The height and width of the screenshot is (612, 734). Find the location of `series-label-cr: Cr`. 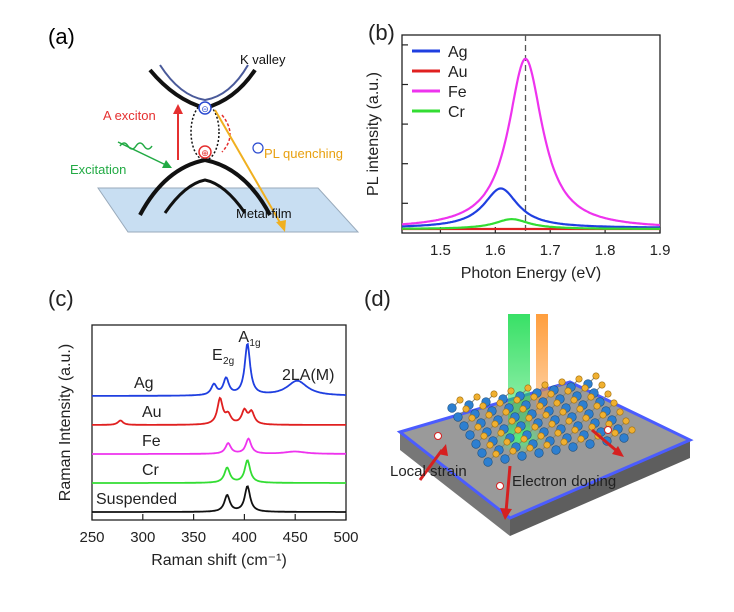

series-label-cr: Cr is located at coordinates (151, 470).